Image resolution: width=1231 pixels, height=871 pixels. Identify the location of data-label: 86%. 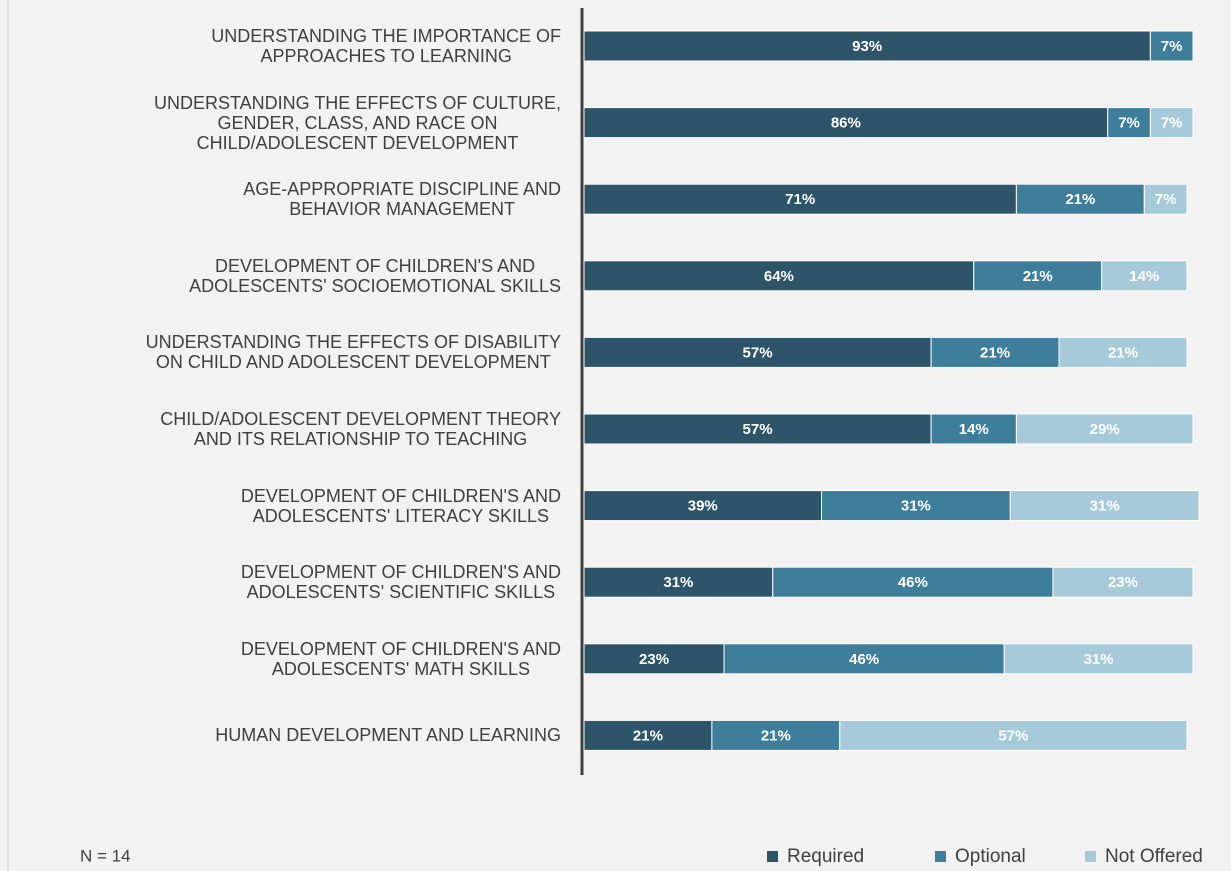
(846, 123).